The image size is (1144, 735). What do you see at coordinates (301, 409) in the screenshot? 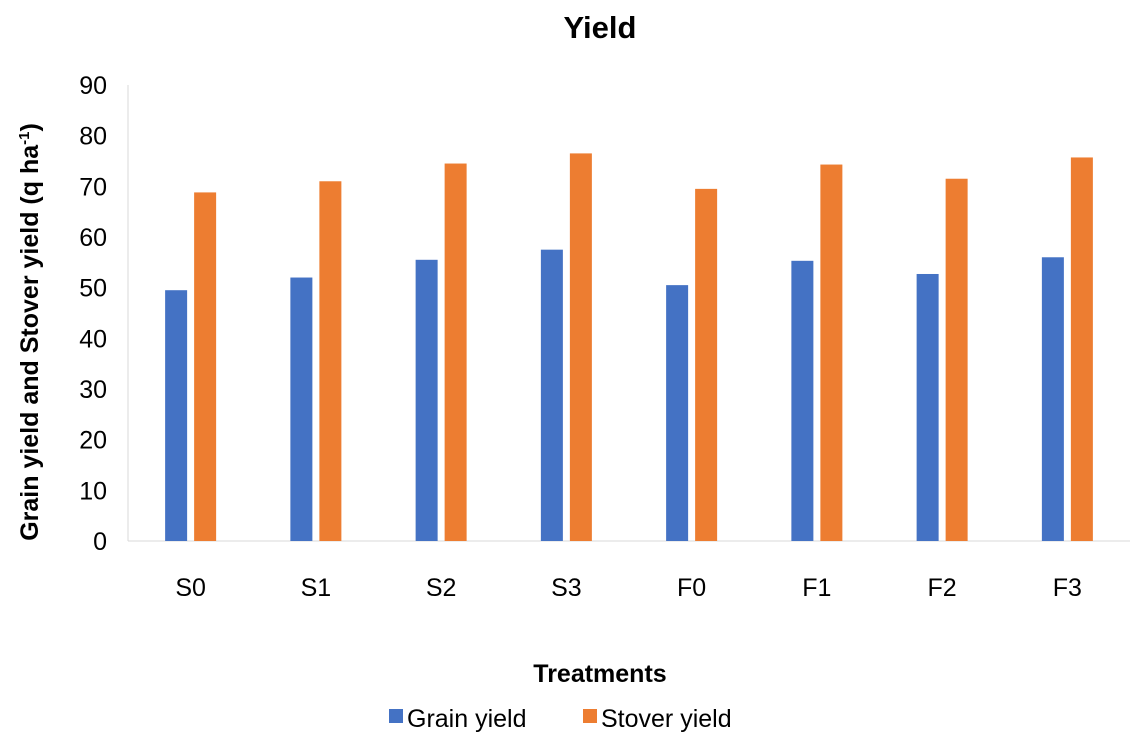
I see `bar-grain-yield-s1` at bounding box center [301, 409].